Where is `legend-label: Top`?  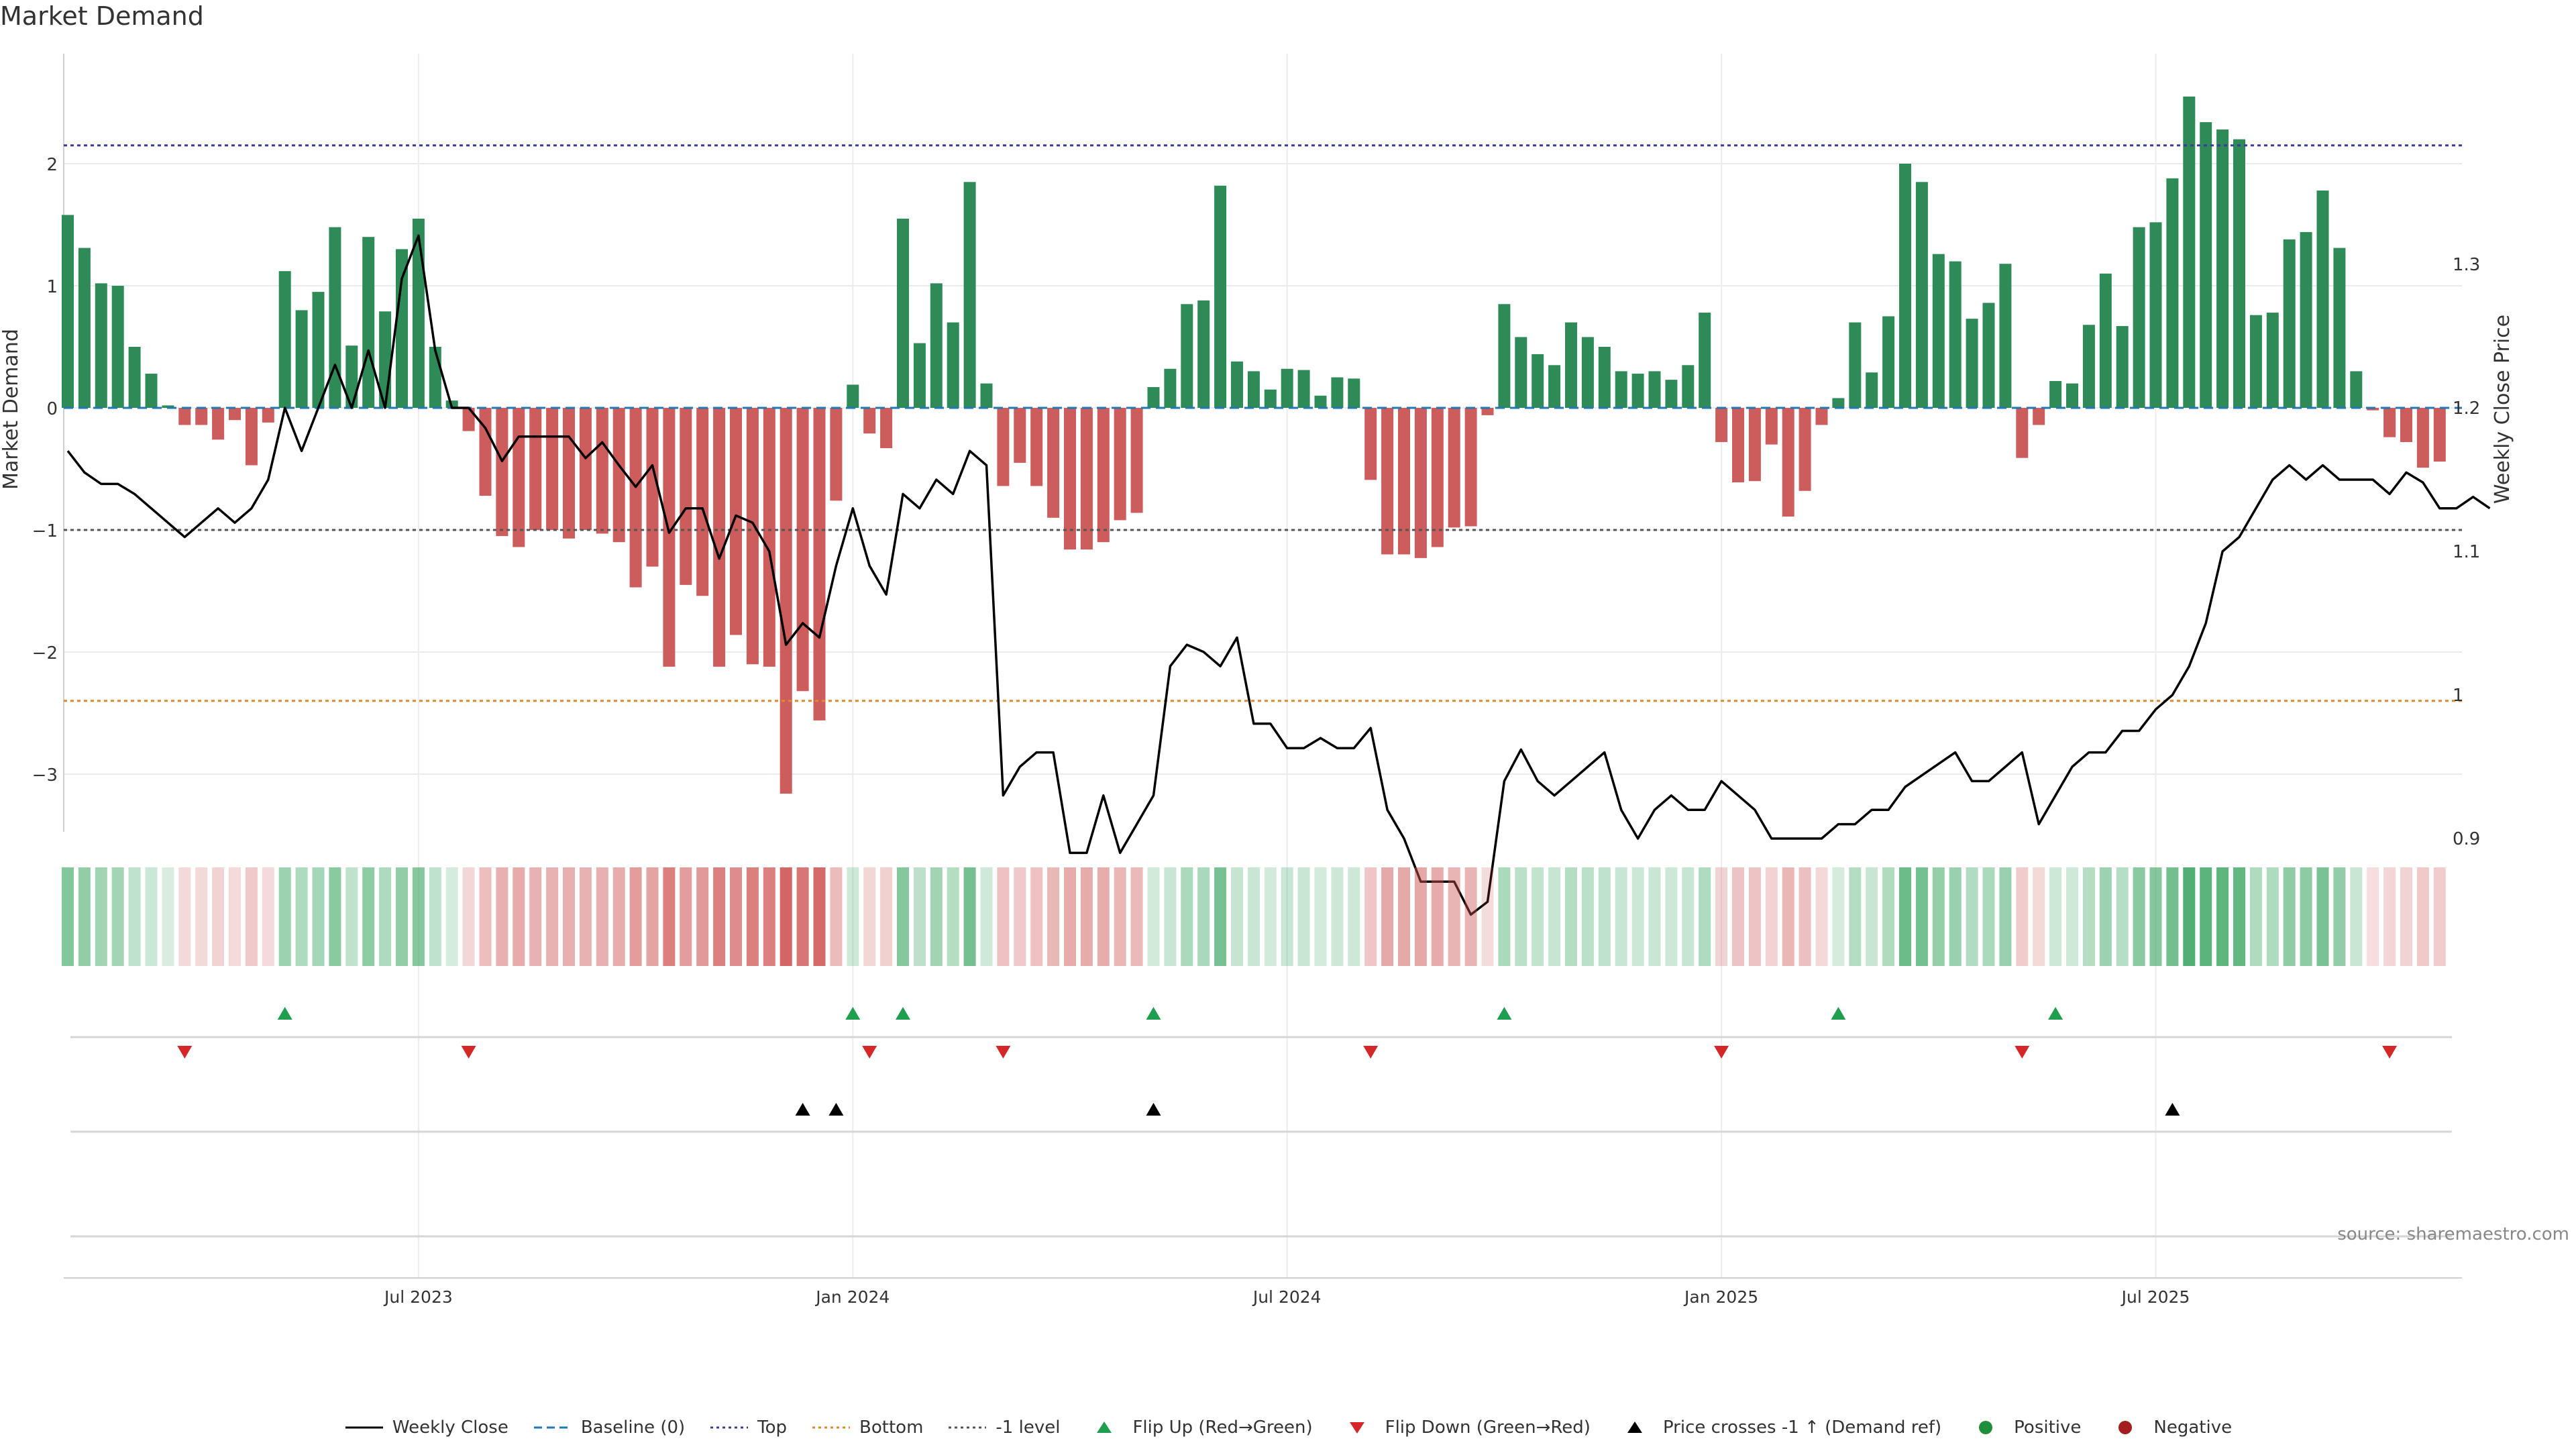
legend-label: Top is located at coordinates (772, 1427).